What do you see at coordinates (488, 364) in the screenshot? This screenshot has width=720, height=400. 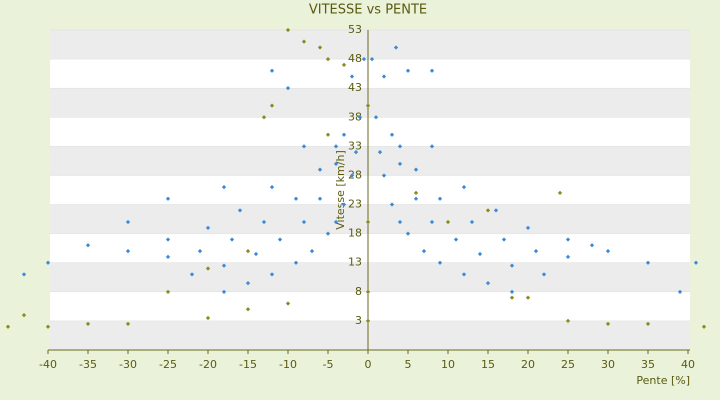 I see `x-tick-label: 15` at bounding box center [488, 364].